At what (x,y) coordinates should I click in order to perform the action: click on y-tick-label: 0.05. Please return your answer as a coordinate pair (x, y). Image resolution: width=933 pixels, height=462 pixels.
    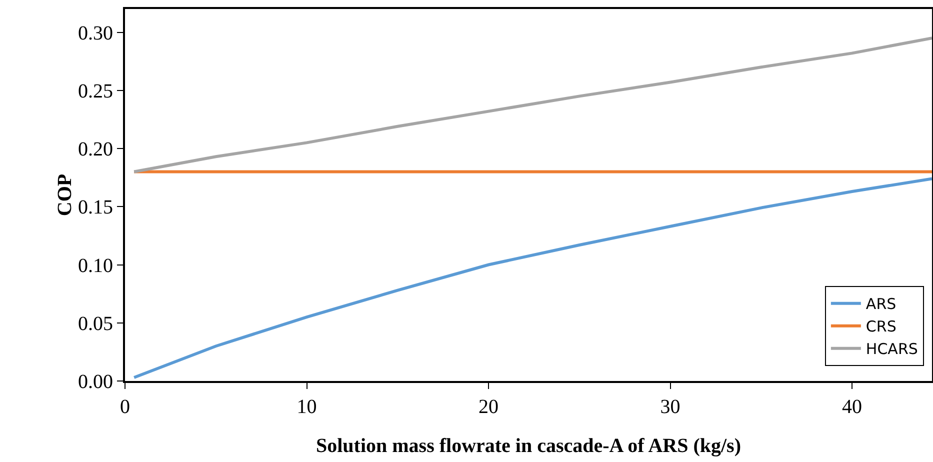
    Looking at the image, I should click on (95, 323).